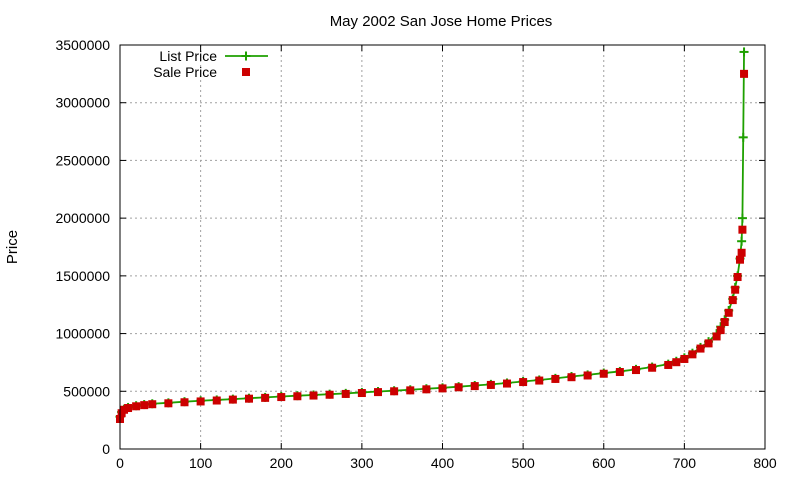  Describe the element at coordinates (604, 463) in the screenshot. I see `x-tick-label: 600` at that location.